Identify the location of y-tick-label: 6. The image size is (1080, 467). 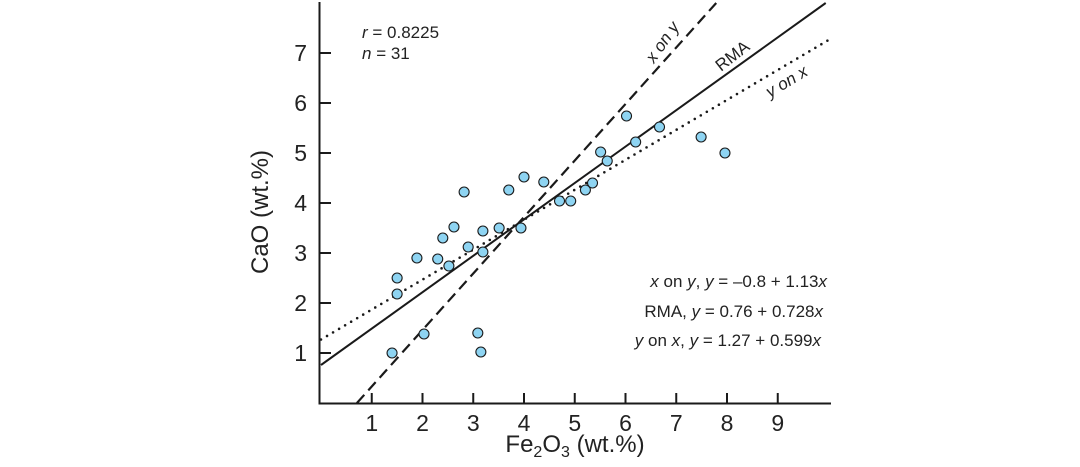
(300, 103).